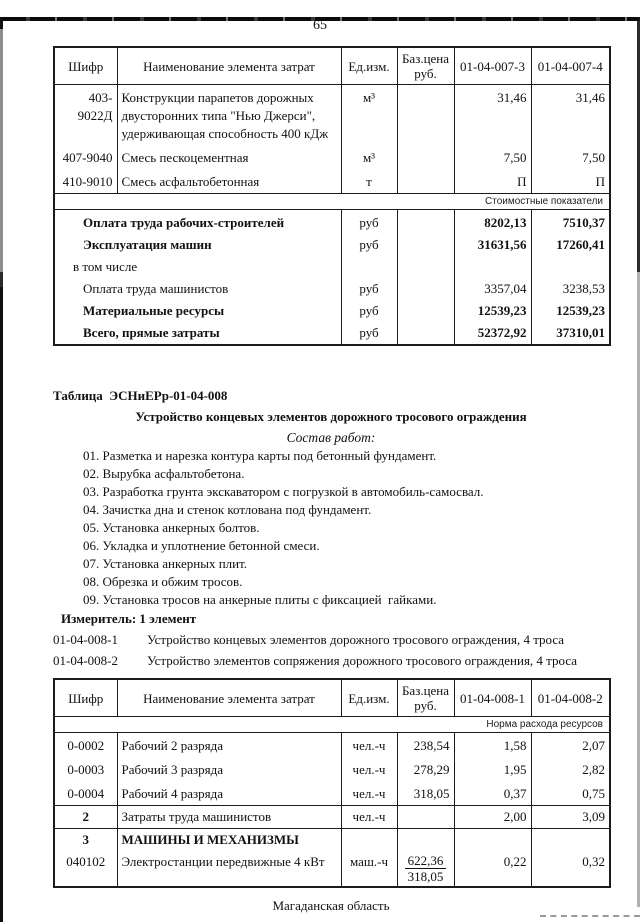 This screenshot has height=922, width=640. What do you see at coordinates (332, 267) in the screenshot?
I see `table-row: в том числе` at bounding box center [332, 267].